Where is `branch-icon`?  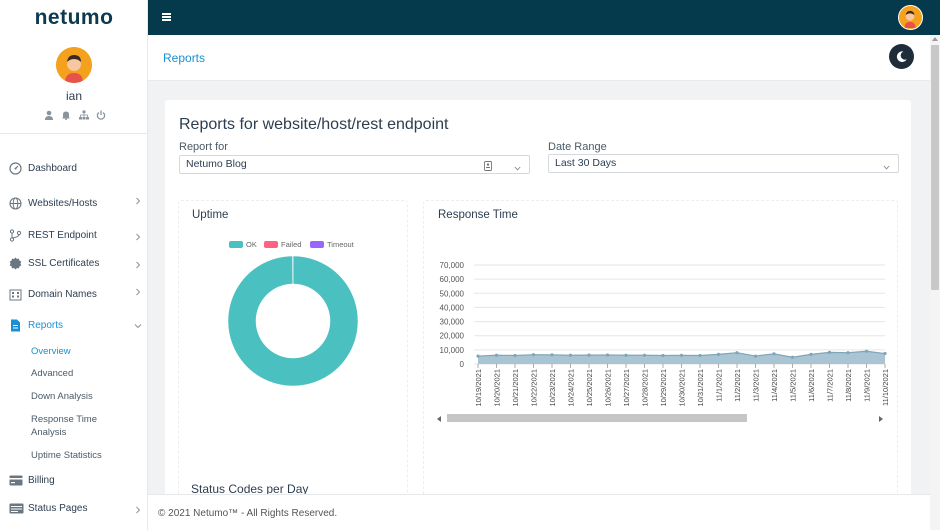
branch-icon is located at coordinates (15, 235).